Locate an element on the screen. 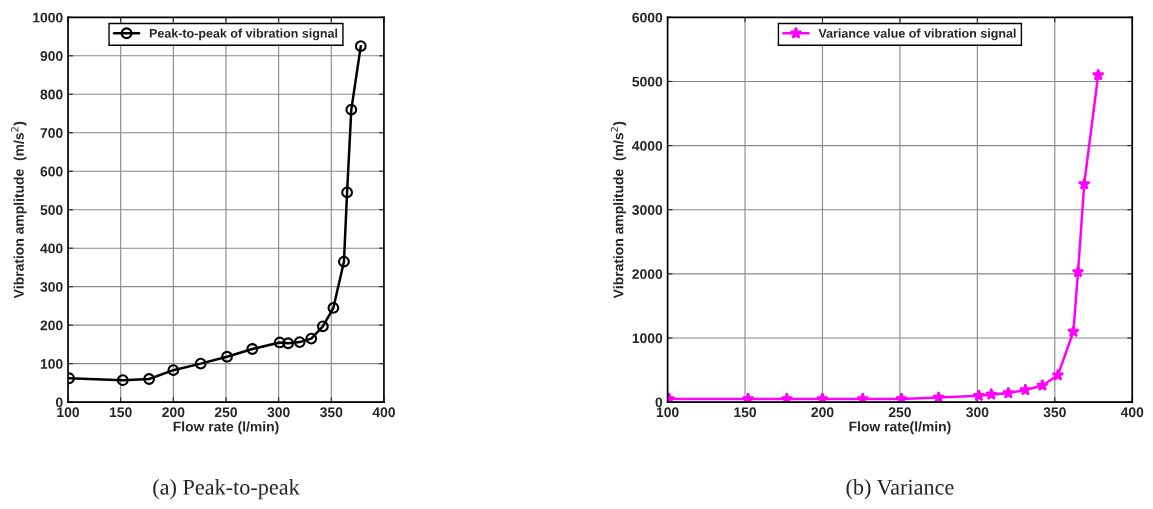 The height and width of the screenshot is (509, 1153). y-tick-label: 600 is located at coordinates (51, 171).